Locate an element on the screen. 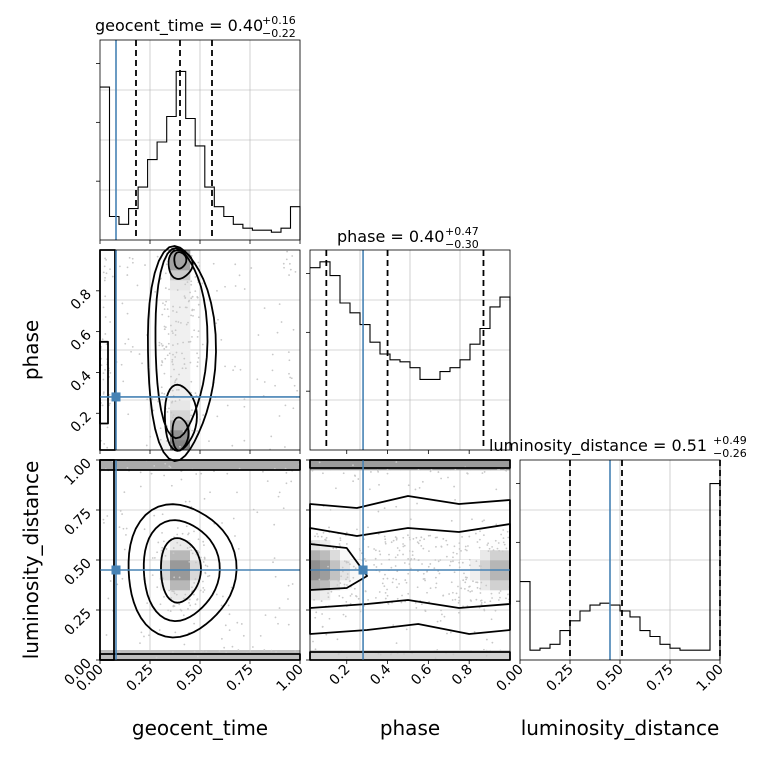  truth-marker is located at coordinates (116, 570).